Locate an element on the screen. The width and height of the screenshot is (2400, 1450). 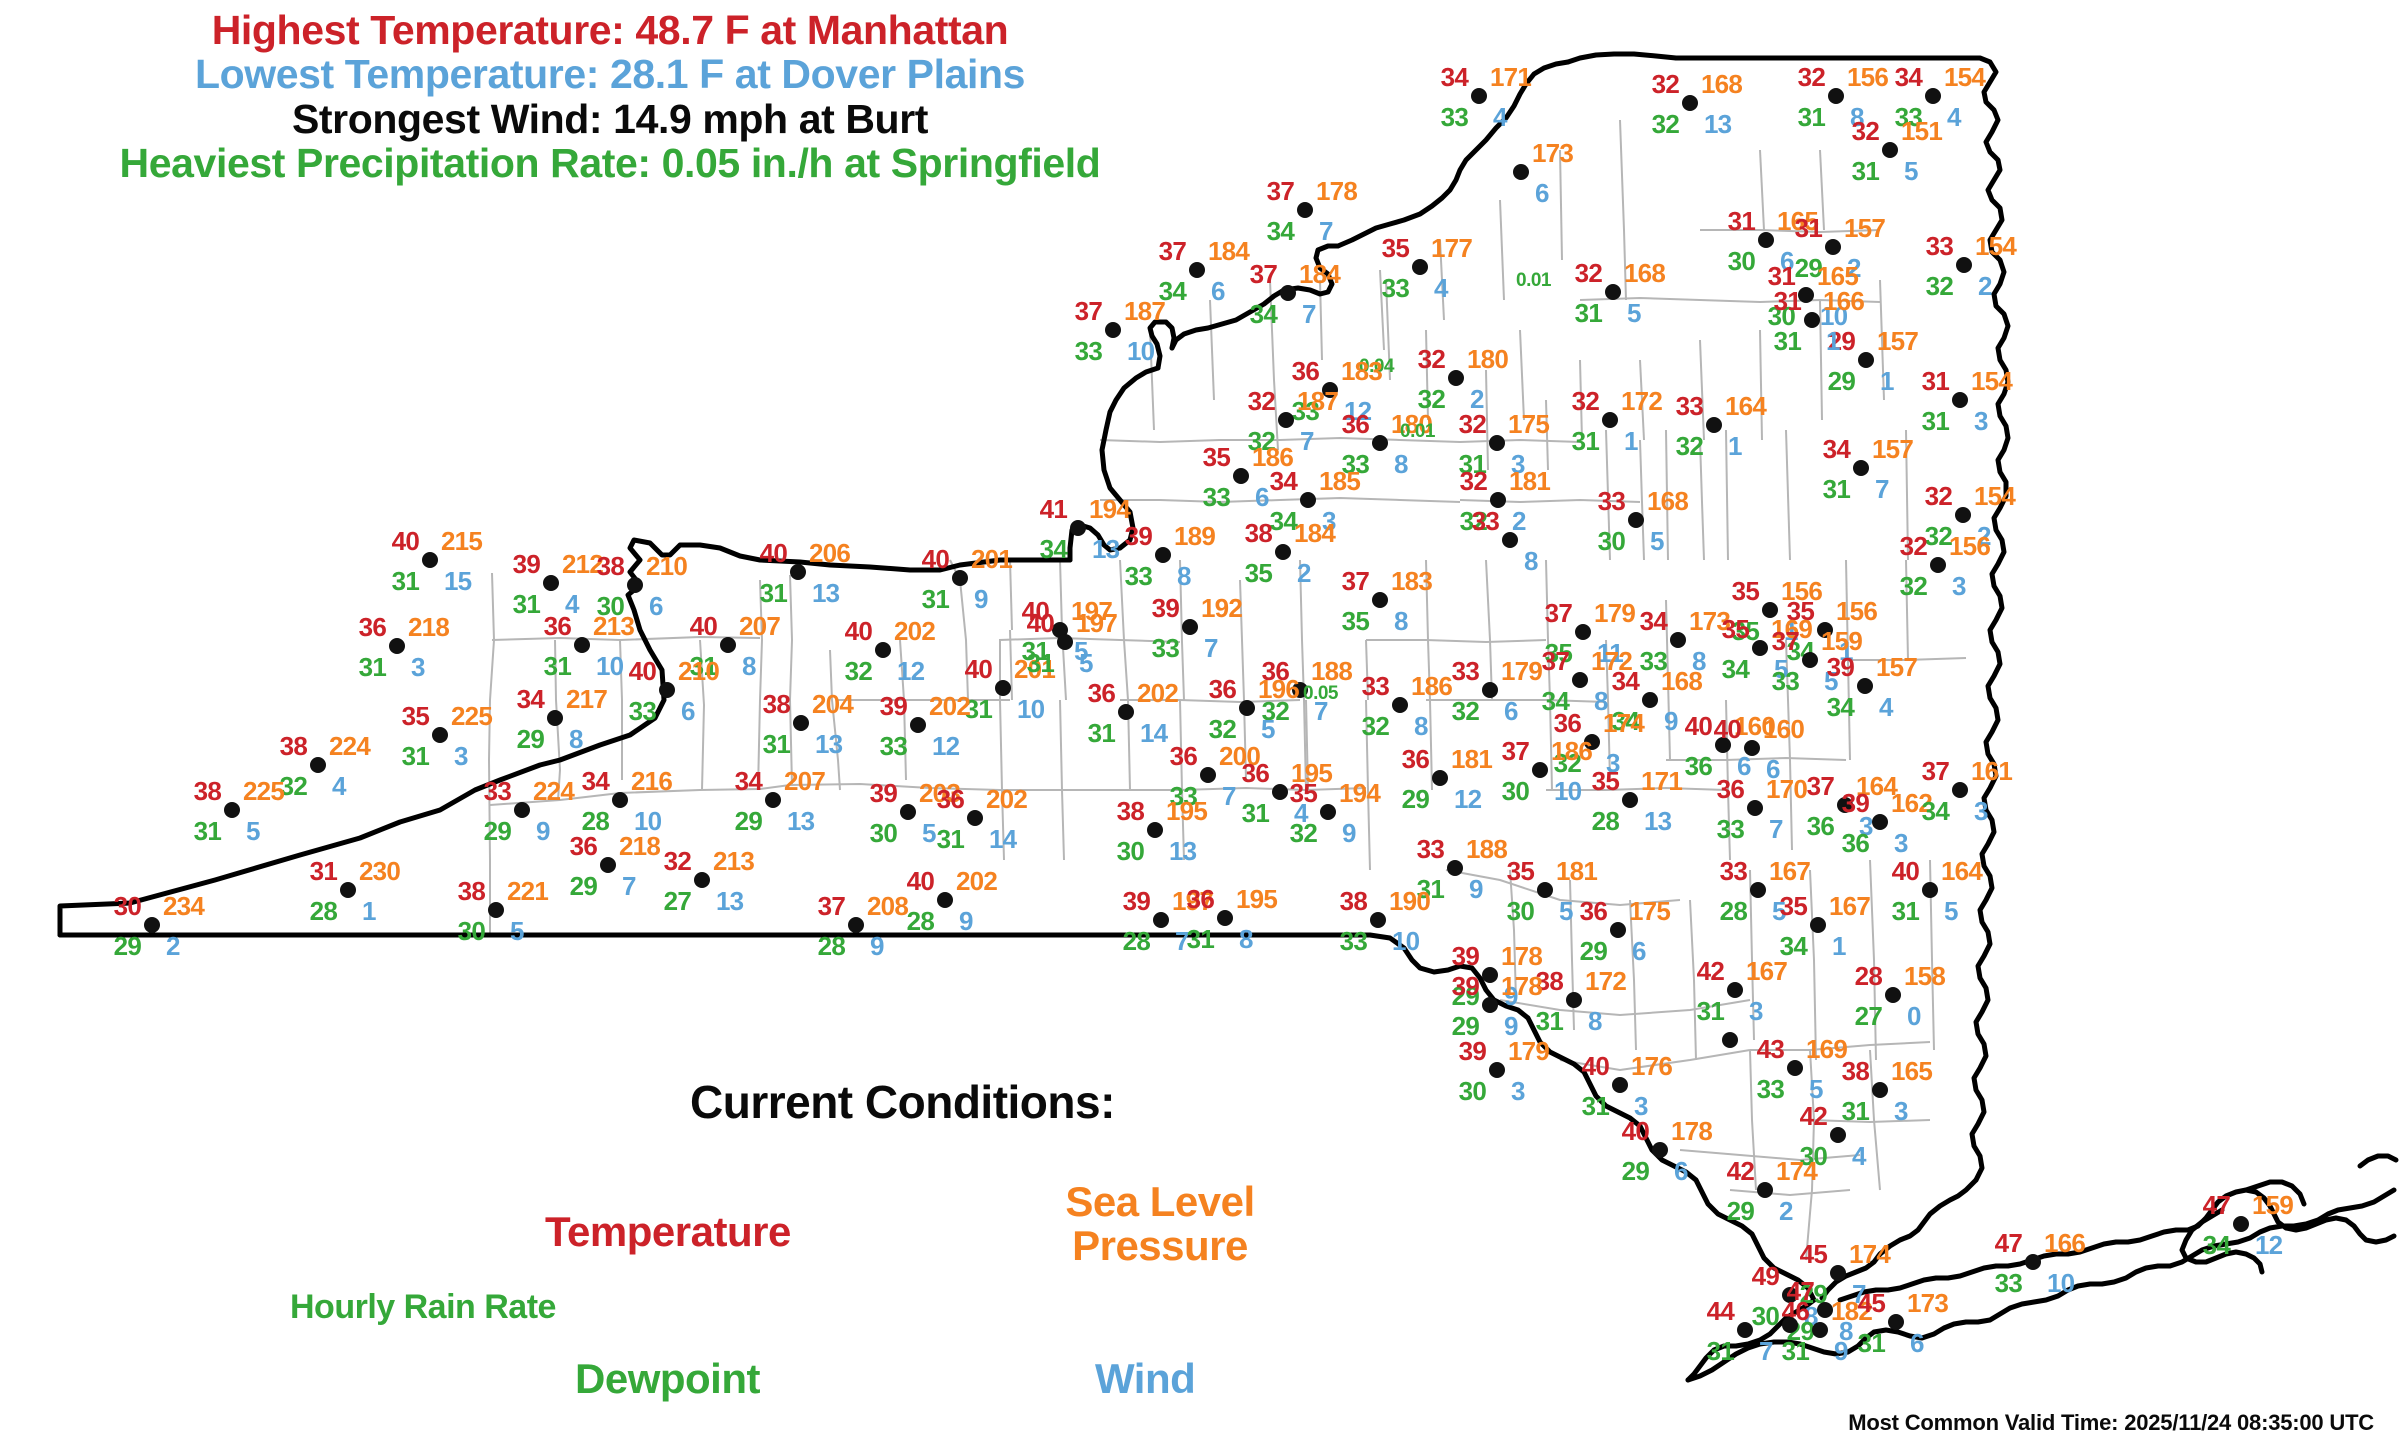
station-wind: 9 is located at coordinates (543, 831).